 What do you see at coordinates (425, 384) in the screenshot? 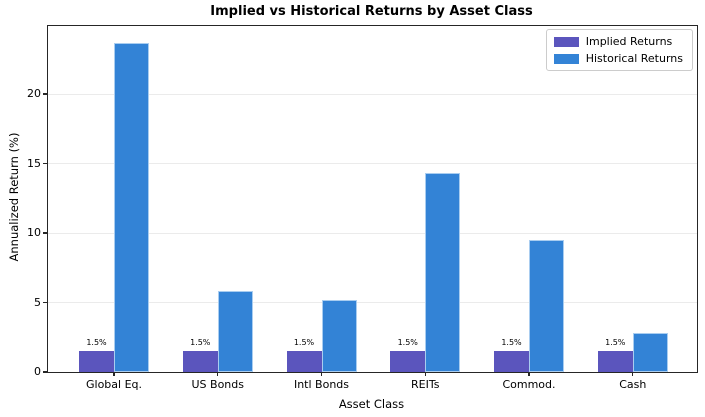
I see `x-tick-label-3: REITs` at bounding box center [425, 384].